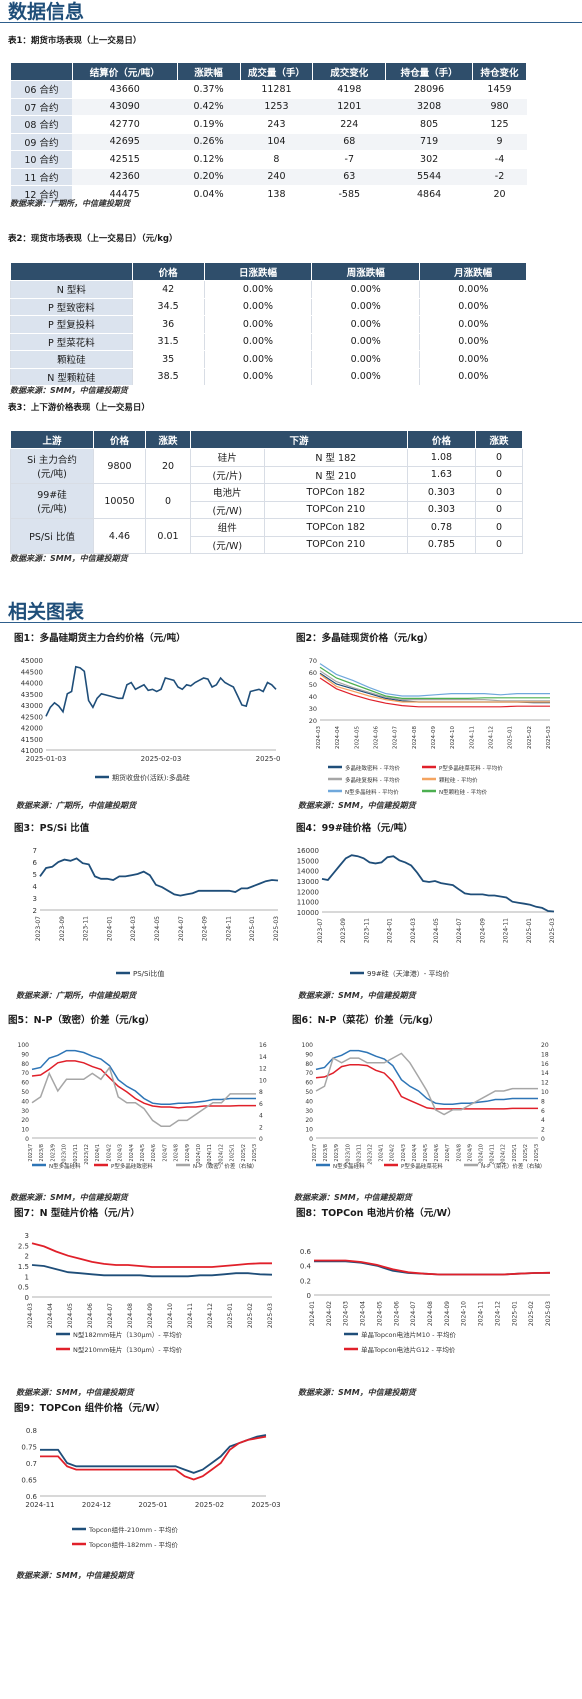  Describe the element at coordinates (168, 342) in the screenshot. I see `table-cell: 31.5` at that location.